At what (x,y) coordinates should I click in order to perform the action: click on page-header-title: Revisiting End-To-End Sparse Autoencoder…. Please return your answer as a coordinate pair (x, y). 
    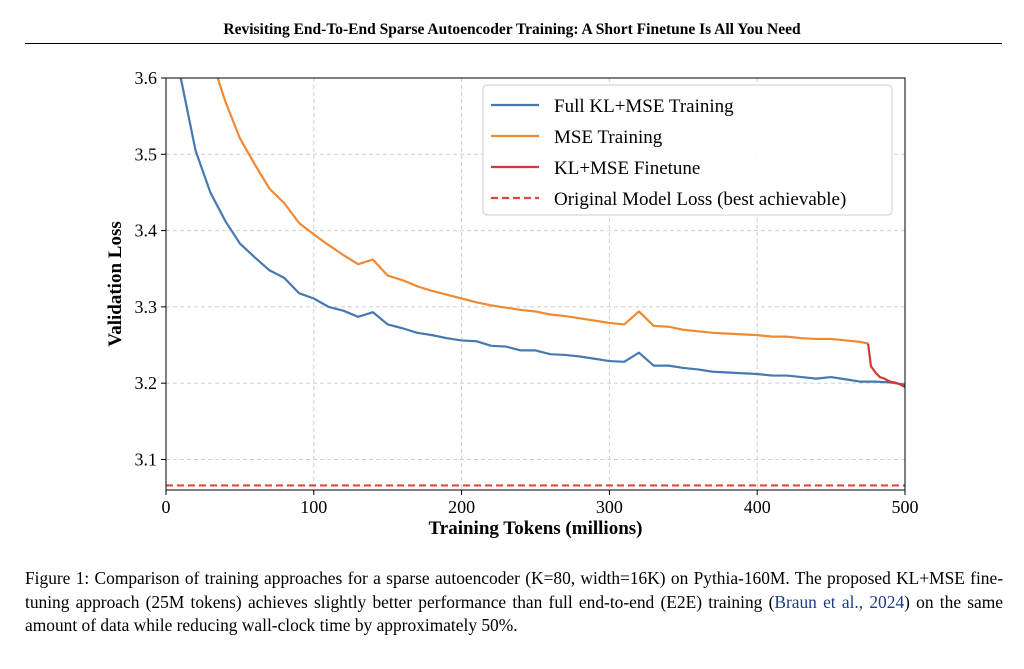
    Looking at the image, I should click on (512, 29).